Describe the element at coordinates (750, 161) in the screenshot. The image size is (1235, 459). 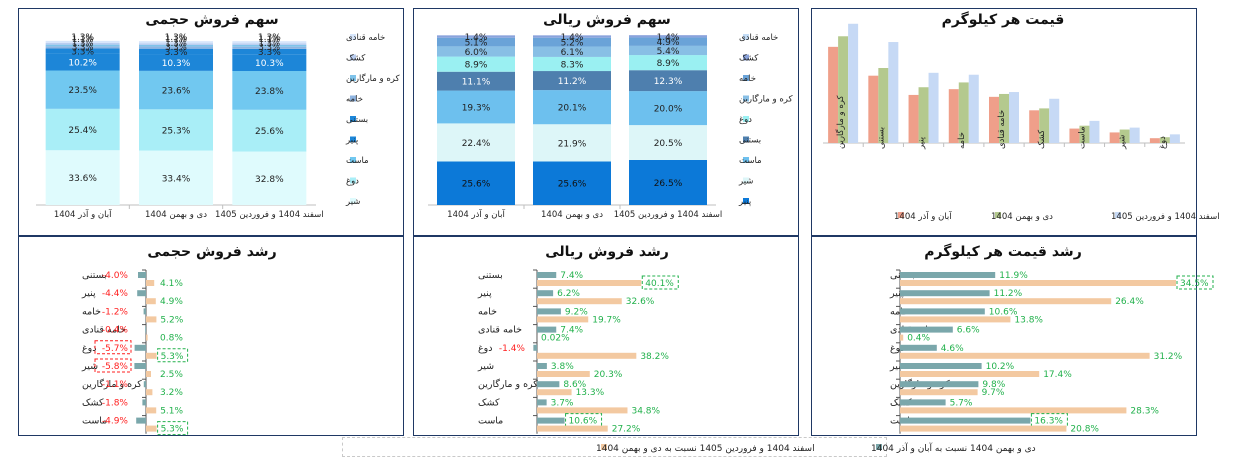
I see `legend-label: ماست` at that location.